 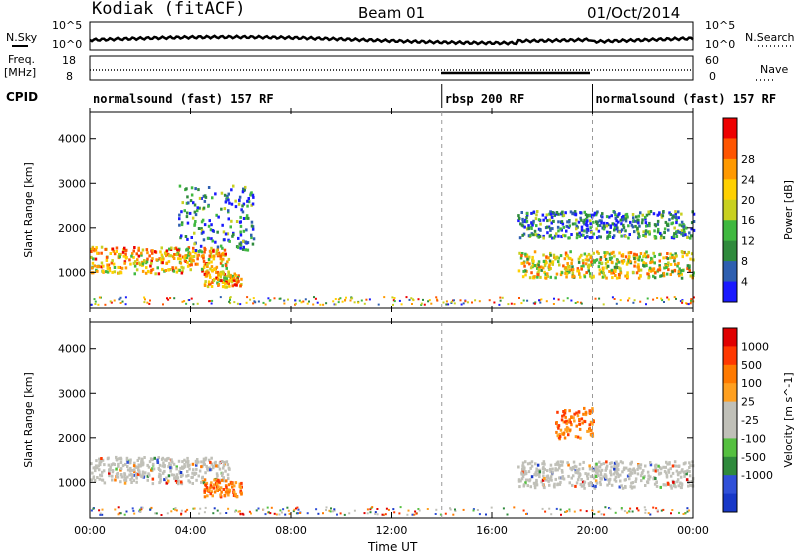 I want to click on colorbar-swatch, so click(x=730, y=337).